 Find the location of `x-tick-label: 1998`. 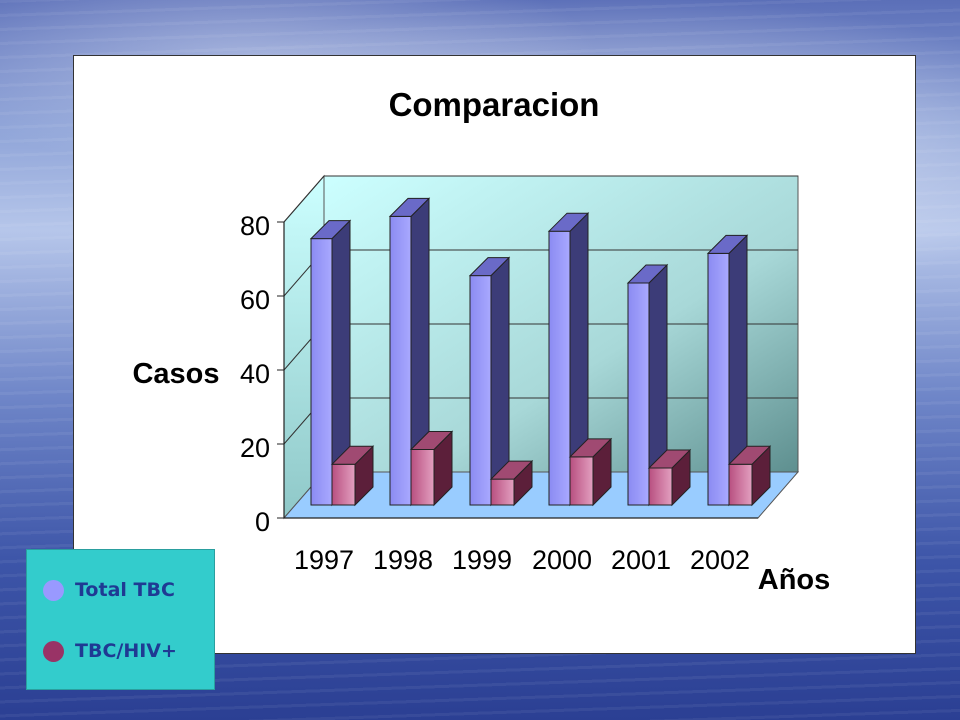

x-tick-label: 1998 is located at coordinates (403, 560).